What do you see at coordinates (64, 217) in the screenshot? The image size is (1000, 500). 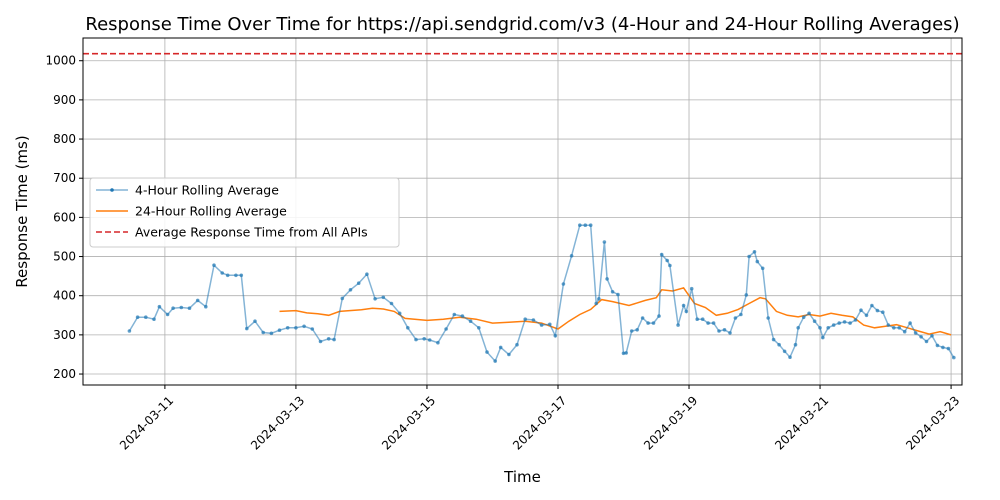 I see `y-tick-label: 600` at bounding box center [64, 217].